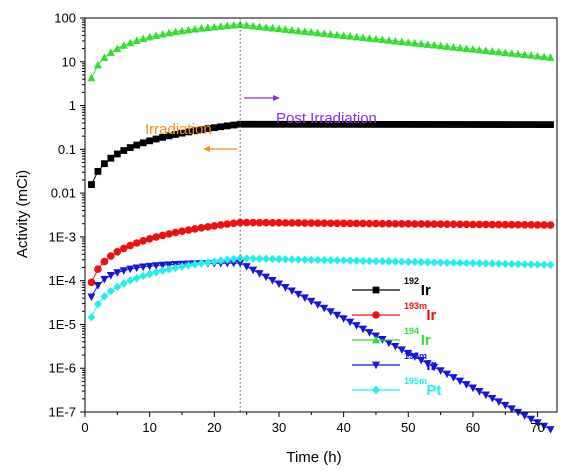 Image resolution: width=566 pixels, height=471 pixels. What do you see at coordinates (473, 427) in the screenshot?
I see `x-tick-label: 60` at bounding box center [473, 427].